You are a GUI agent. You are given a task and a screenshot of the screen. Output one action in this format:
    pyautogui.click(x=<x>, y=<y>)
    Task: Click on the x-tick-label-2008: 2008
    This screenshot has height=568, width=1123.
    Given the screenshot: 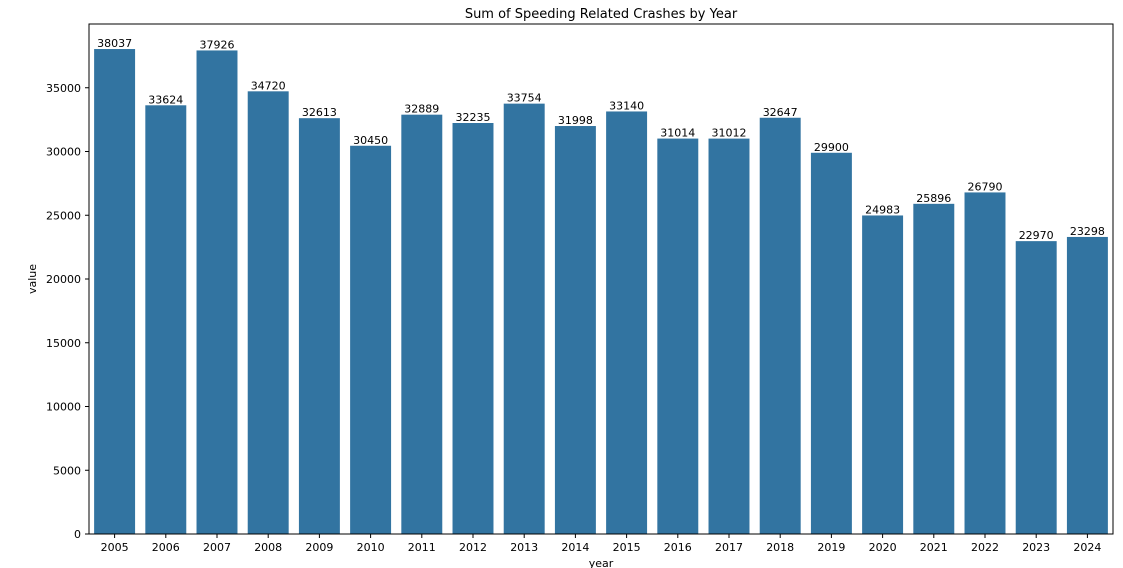 What is the action you would take?
    pyautogui.click(x=268, y=547)
    